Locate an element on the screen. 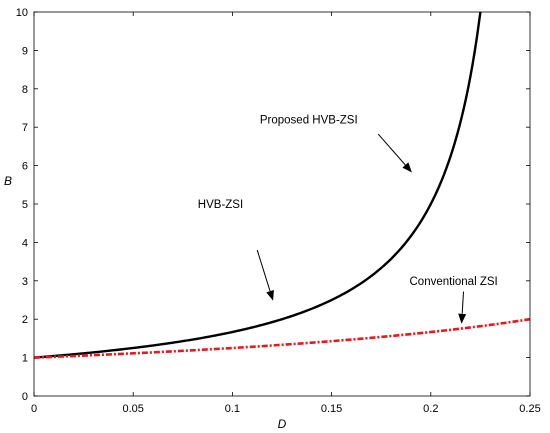 Image resolution: width=550 pixels, height=433 pixels. x-tick-label: 0.15 is located at coordinates (331, 409).